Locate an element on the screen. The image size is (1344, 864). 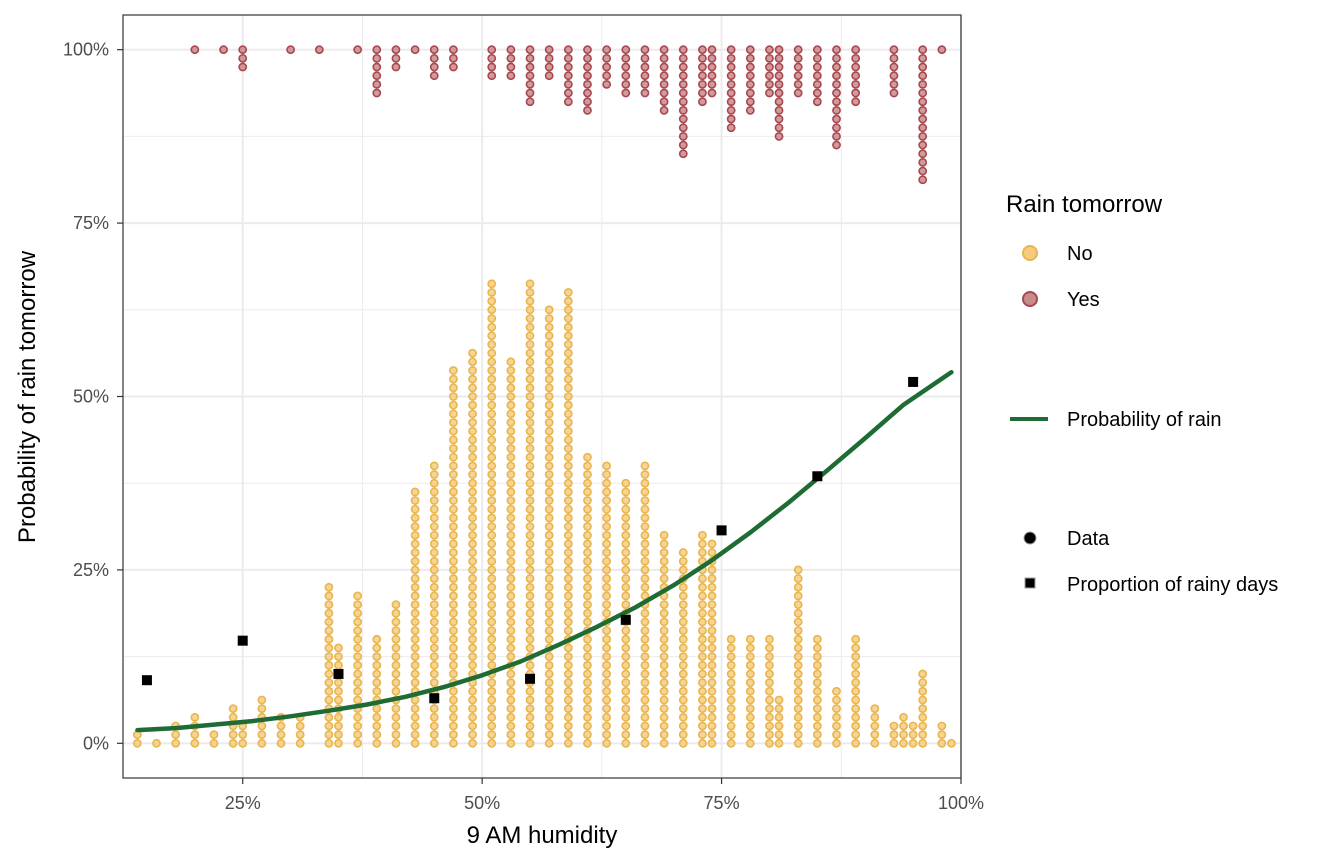
y-tick-label: 75% is located at coordinates (91, 223).